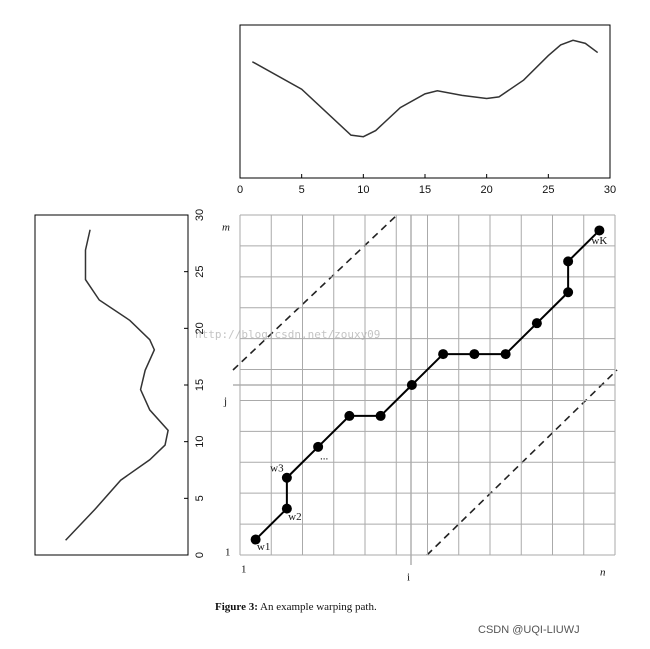  Describe the element at coordinates (315, 292) in the screenshot. I see `band-upper` at that location.